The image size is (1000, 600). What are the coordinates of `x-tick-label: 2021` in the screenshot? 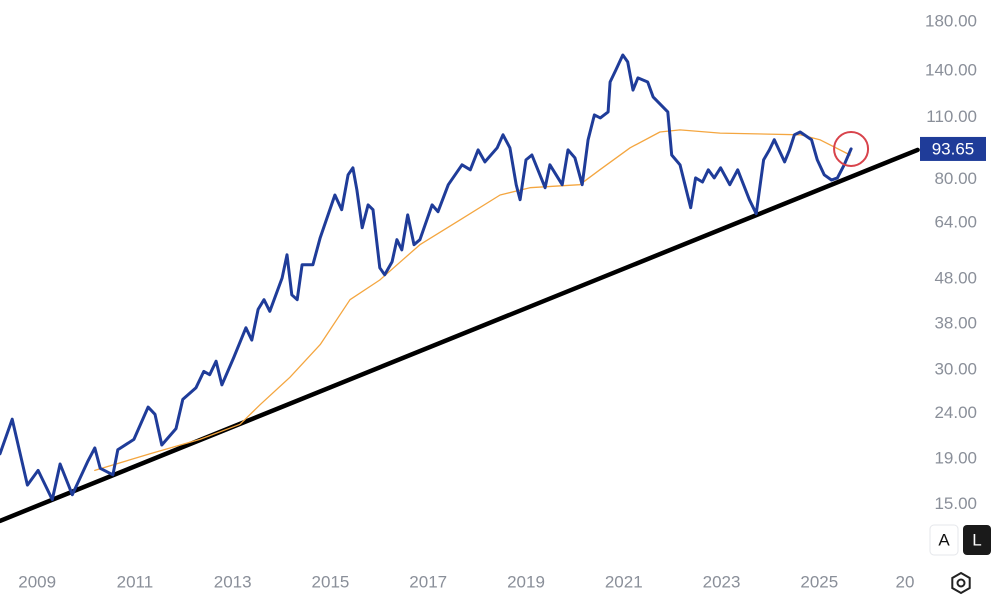 It's located at (624, 581).